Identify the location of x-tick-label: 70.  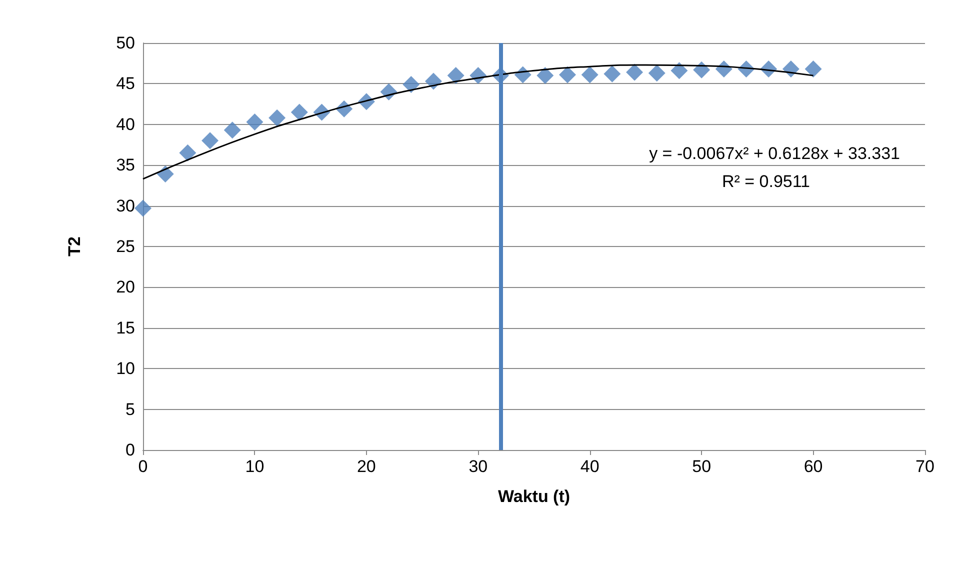
(925, 466).